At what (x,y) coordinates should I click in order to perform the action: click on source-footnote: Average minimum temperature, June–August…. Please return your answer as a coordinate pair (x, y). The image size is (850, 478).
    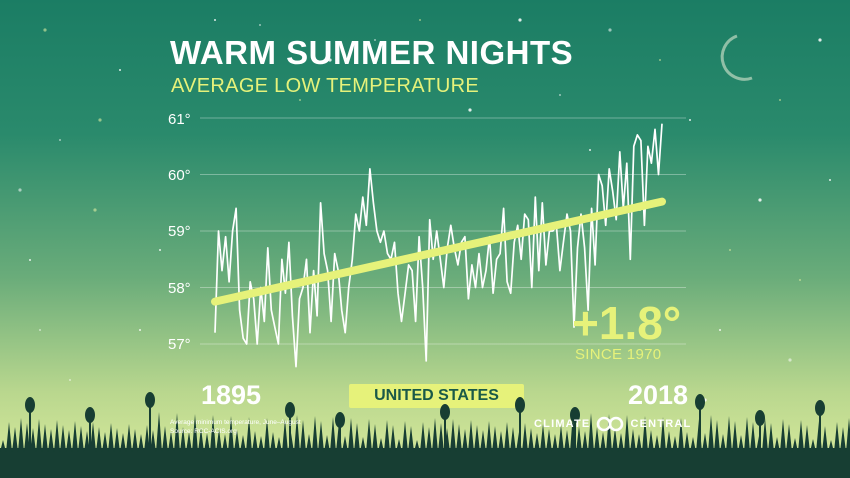
    Looking at the image, I should click on (235, 427).